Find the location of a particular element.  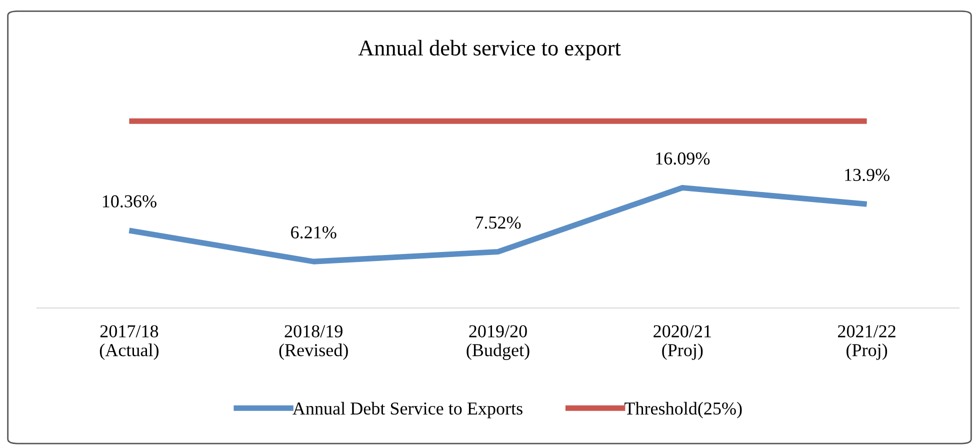

legend-label: Annual Debt Service to Exports is located at coordinates (407, 410).